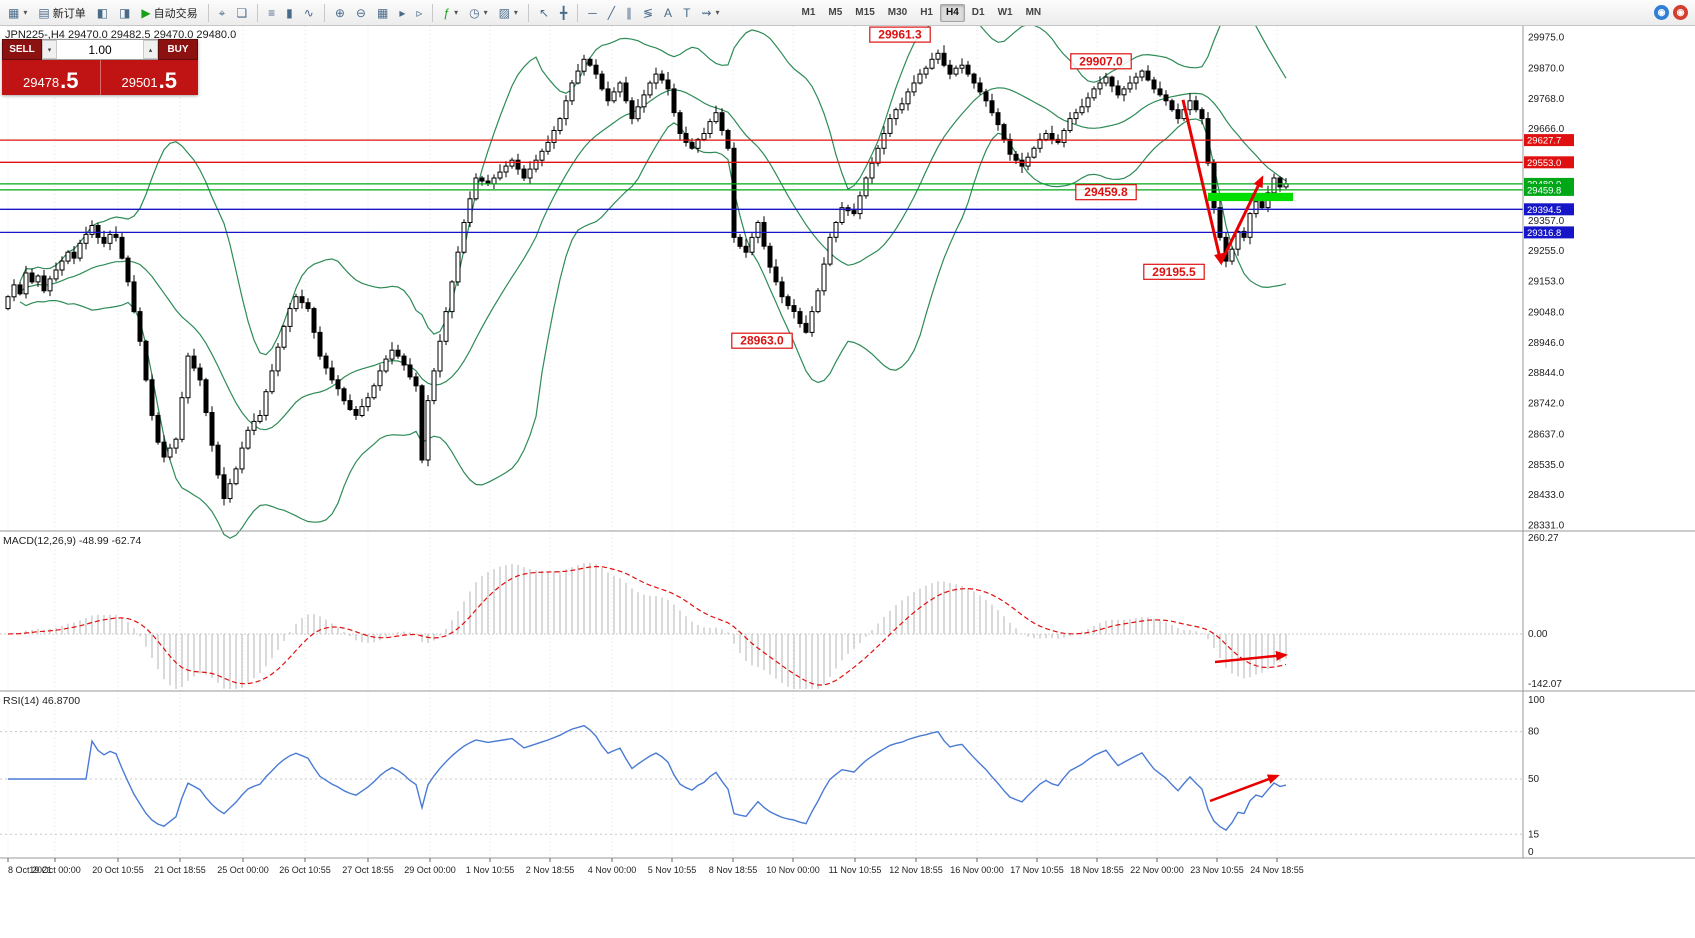 This screenshot has width=1695, height=938. I want to click on navigator-button: ⌖, so click(222, 13).